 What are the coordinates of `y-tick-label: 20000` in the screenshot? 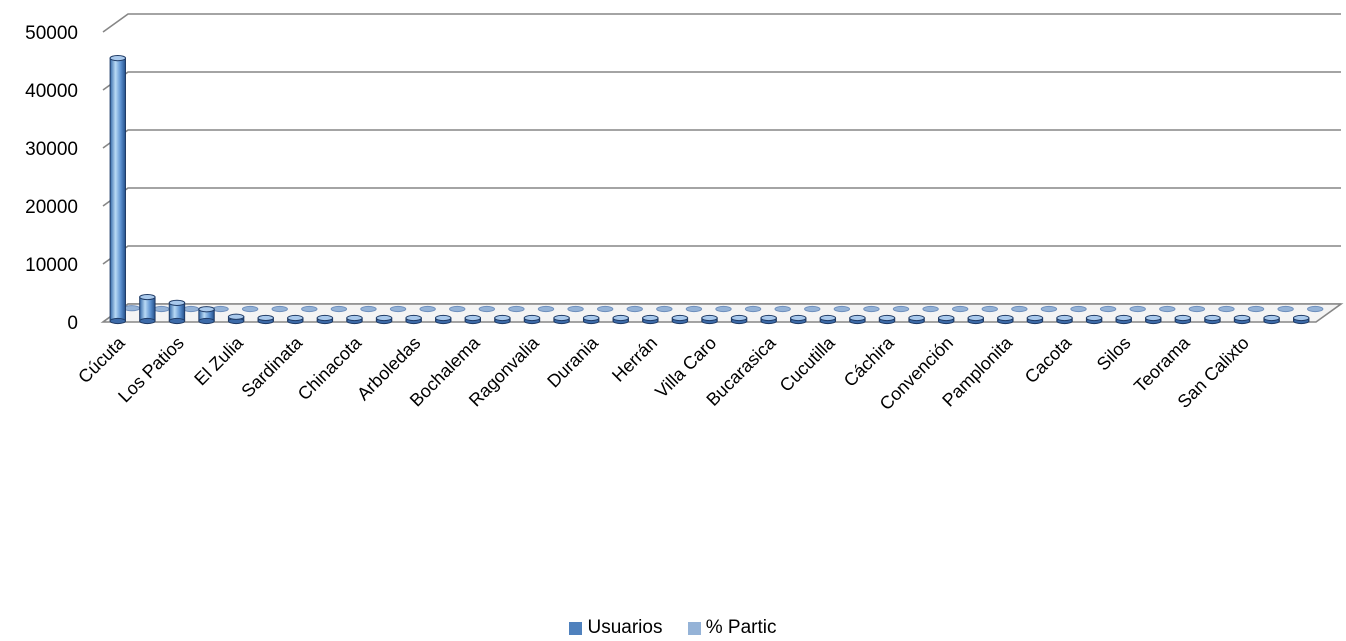 It's located at (51, 207).